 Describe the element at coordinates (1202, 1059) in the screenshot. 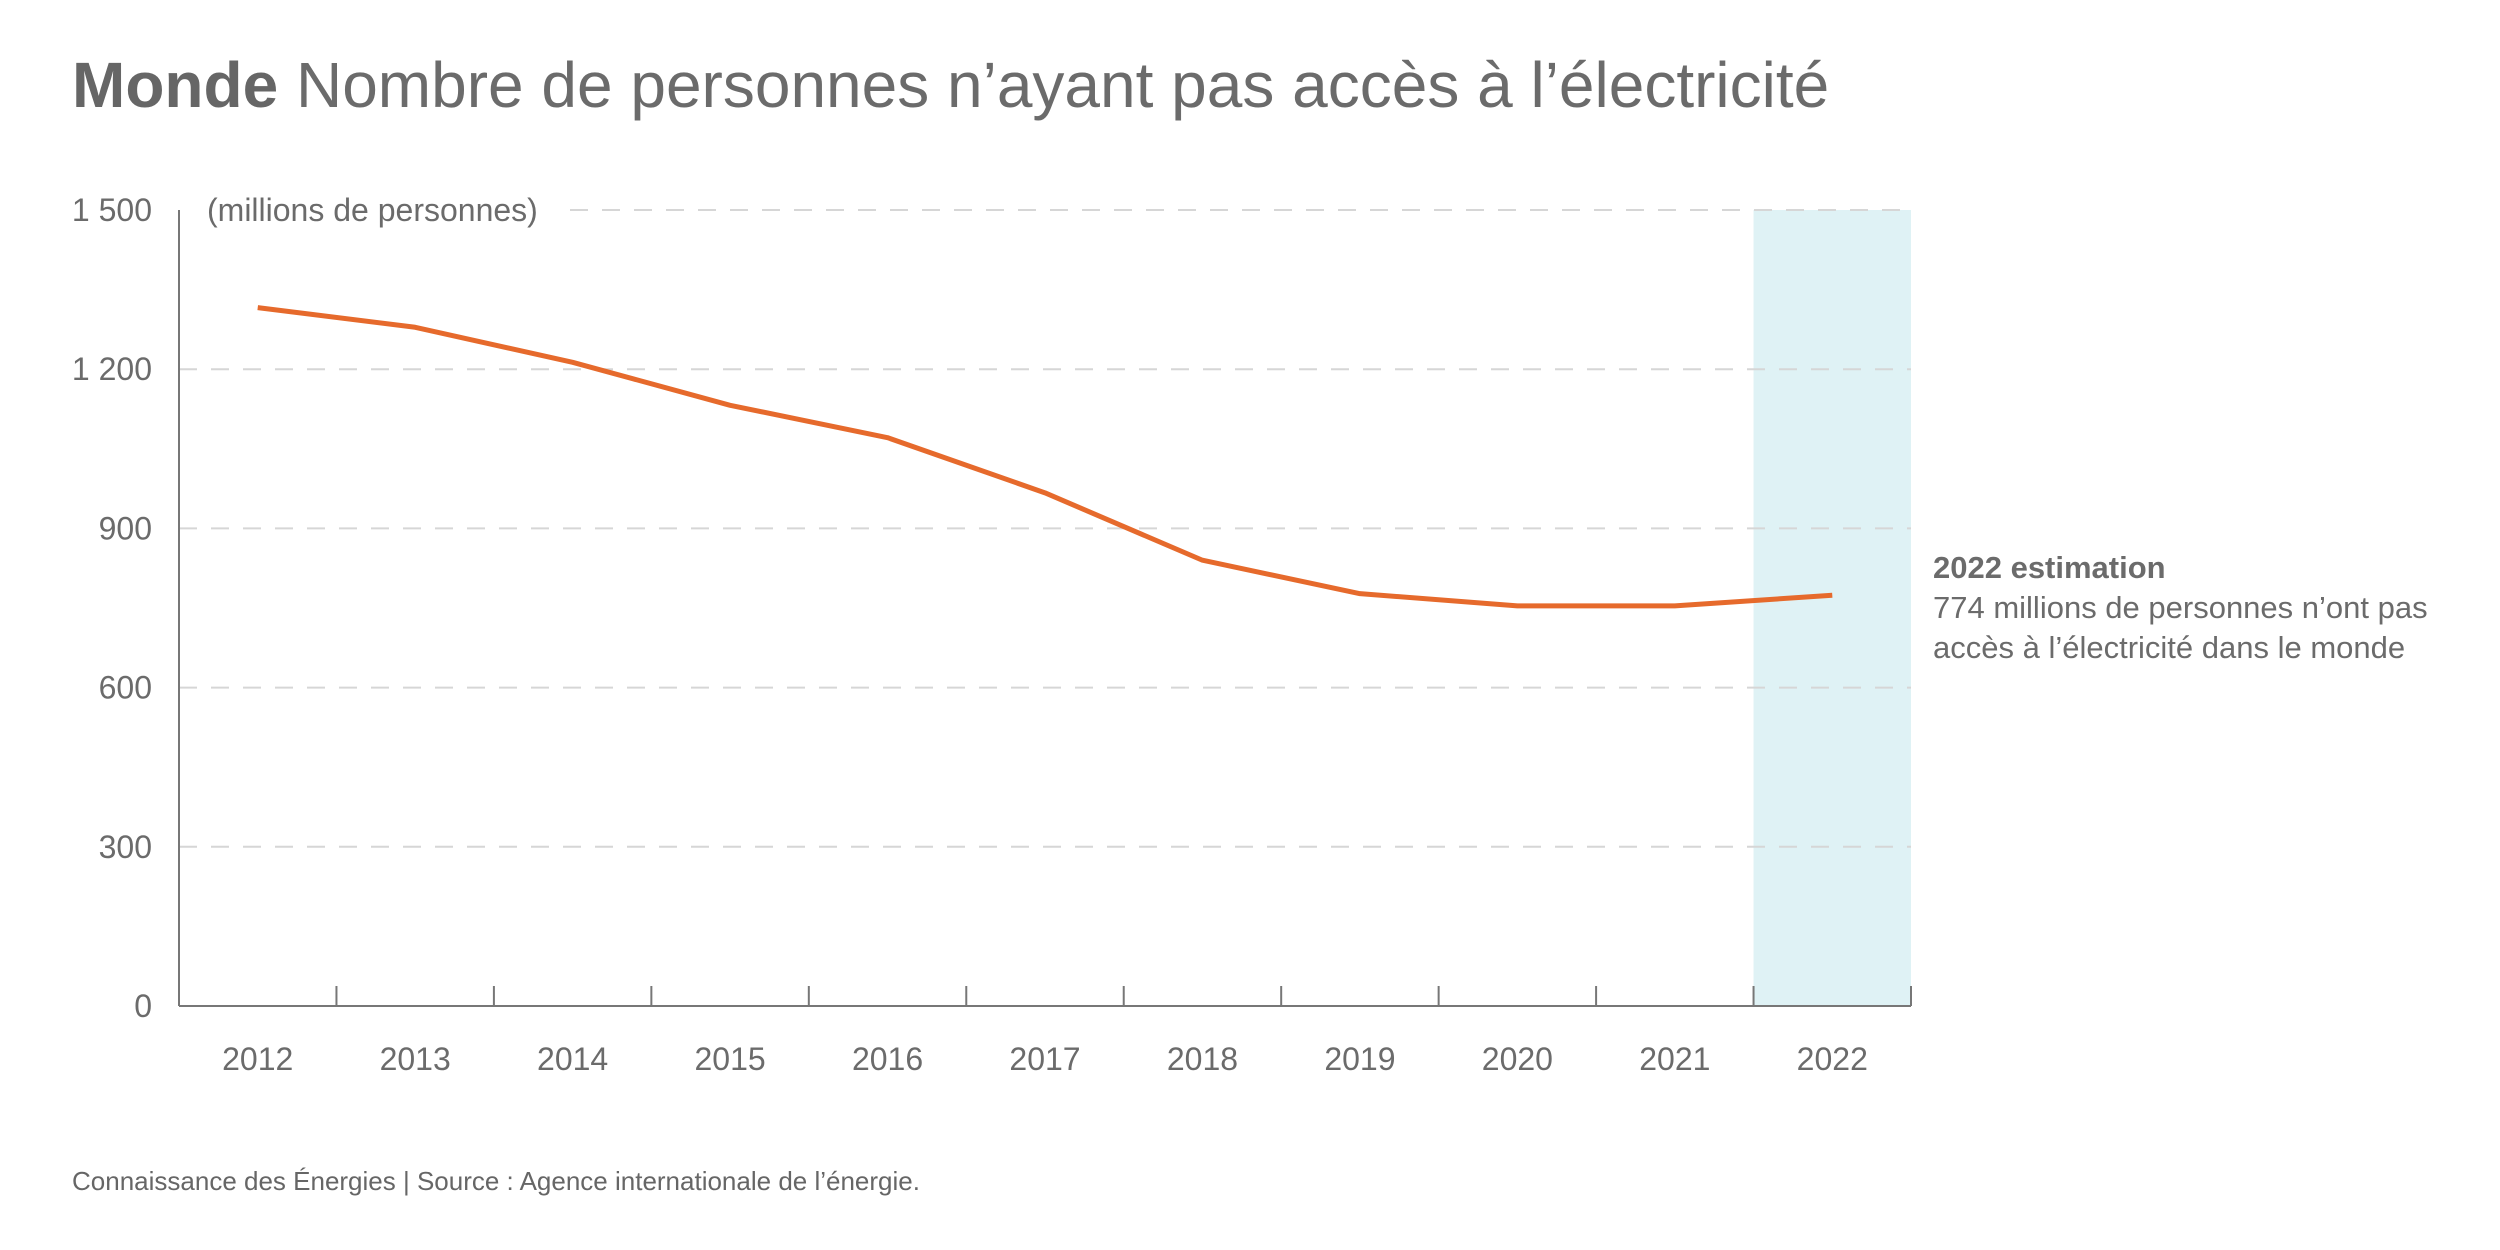

I see `x-tick-label: 2018` at that location.